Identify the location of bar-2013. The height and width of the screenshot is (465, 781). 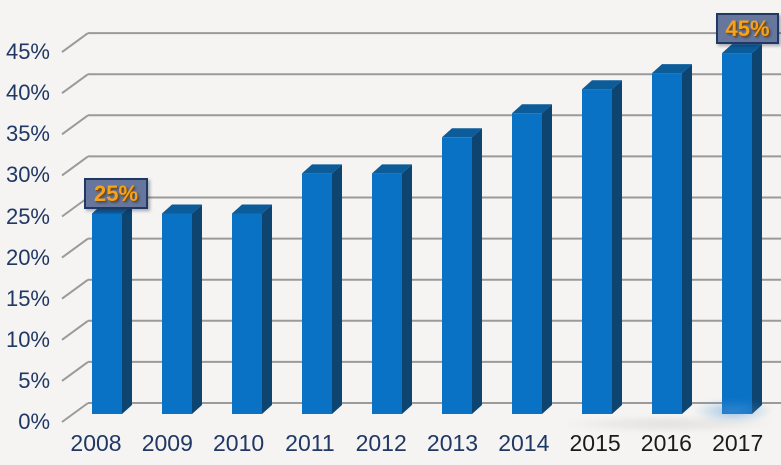
(462, 271).